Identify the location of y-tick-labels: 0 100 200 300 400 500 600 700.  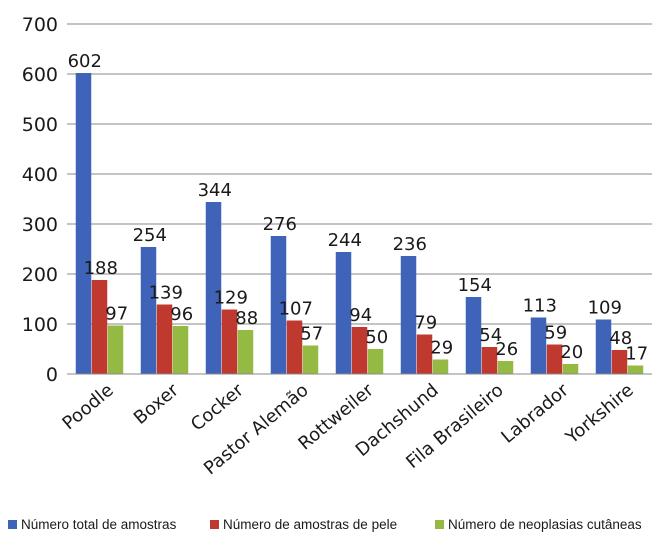
(40, 200).